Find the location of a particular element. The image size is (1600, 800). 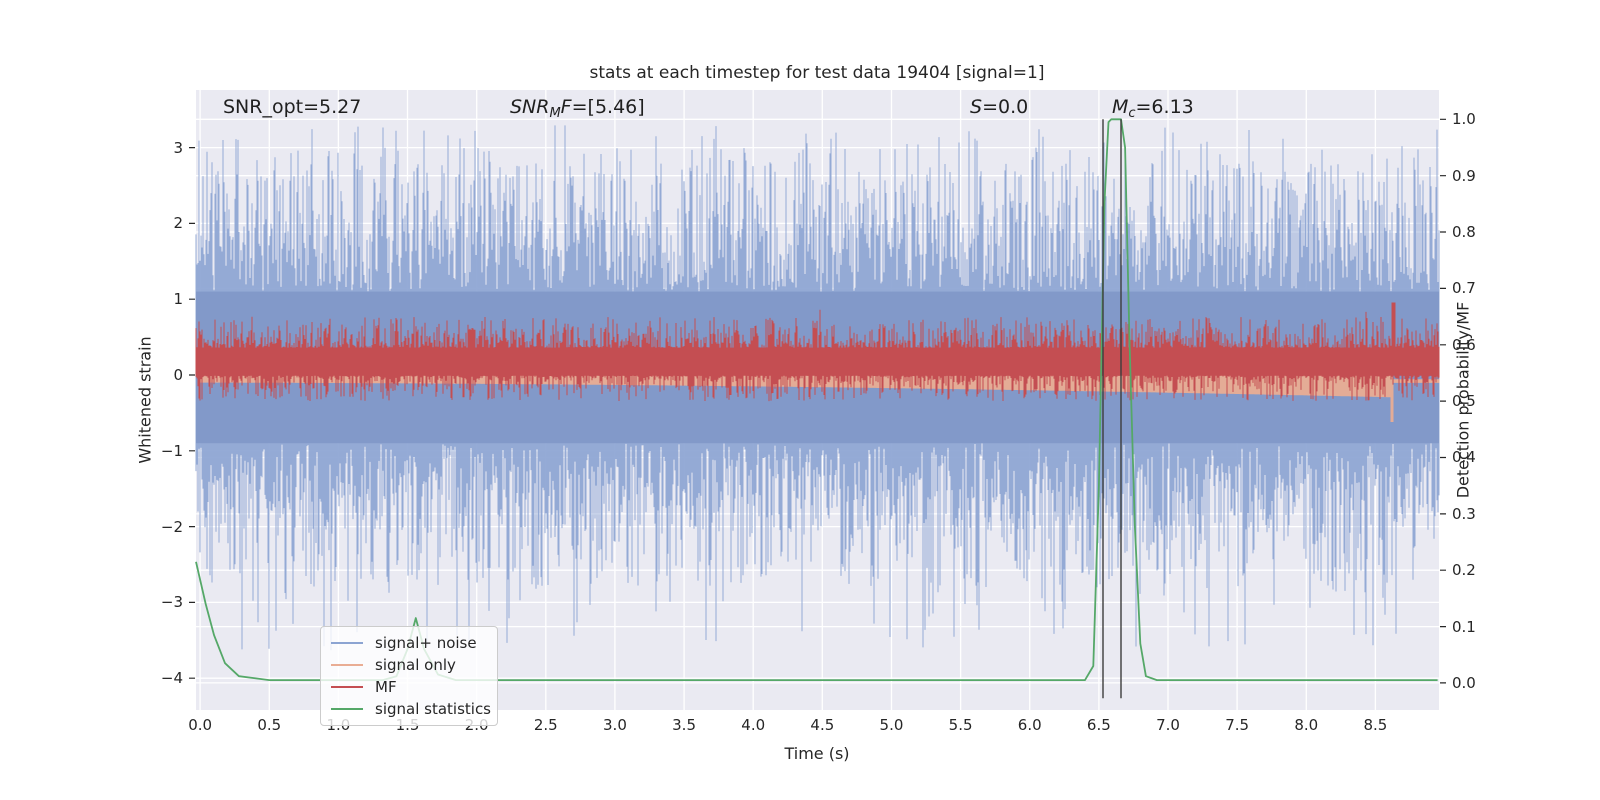

mf-series is located at coordinates (817, 352).